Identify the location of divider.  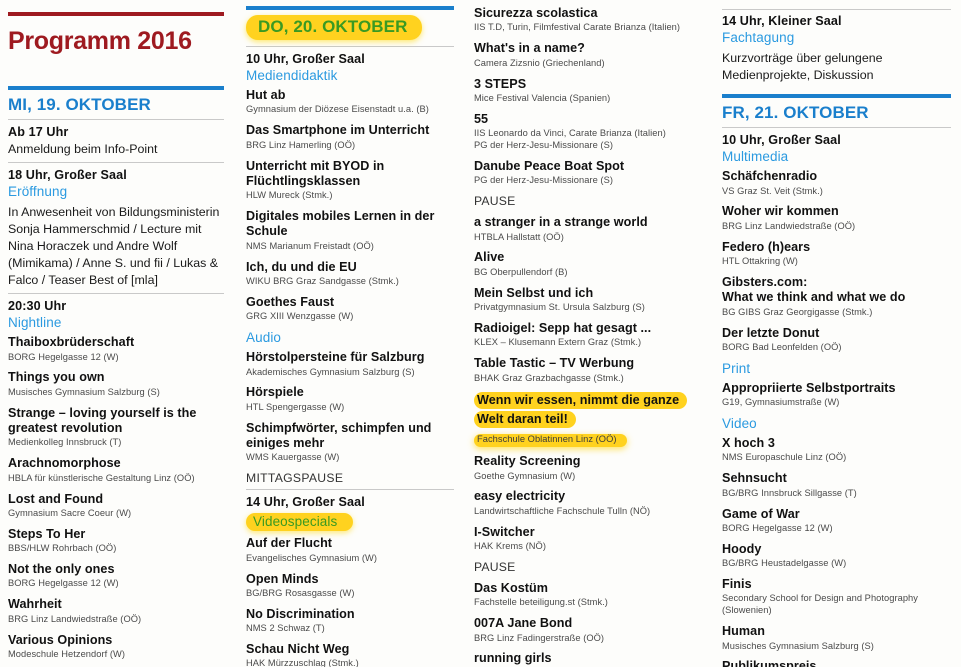
(836, 128).